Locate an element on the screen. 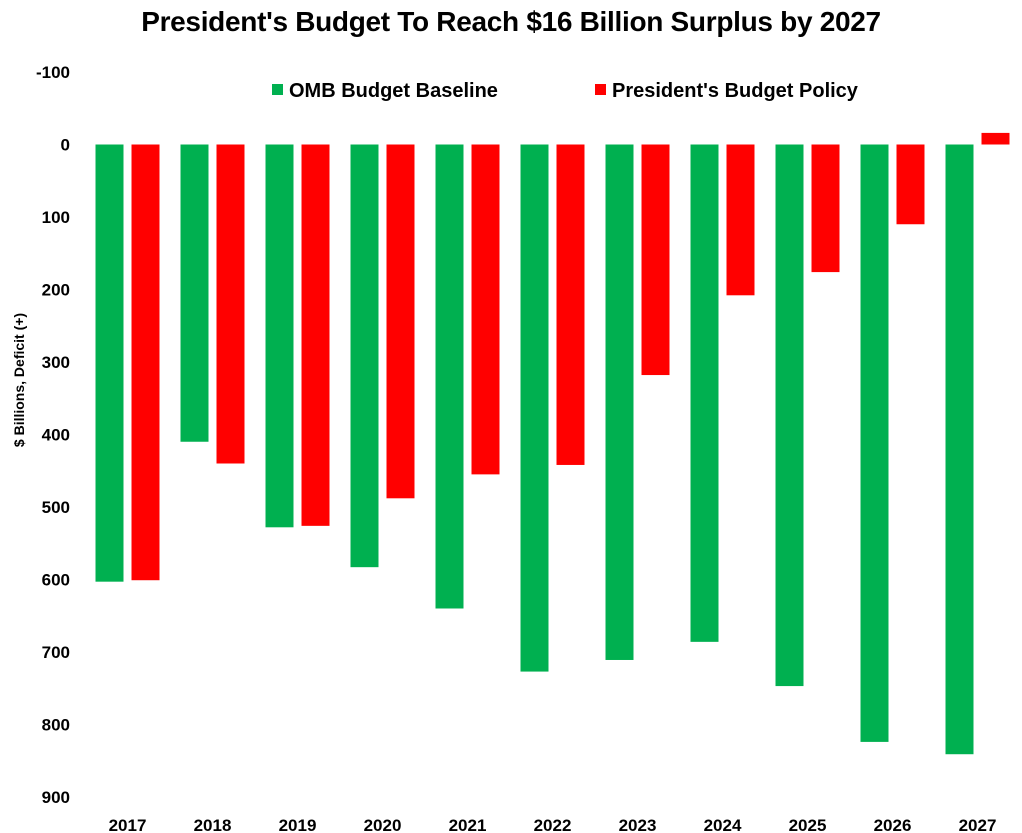 The width and height of the screenshot is (1022, 833). legend-label: President's Budget Policy is located at coordinates (735, 91).